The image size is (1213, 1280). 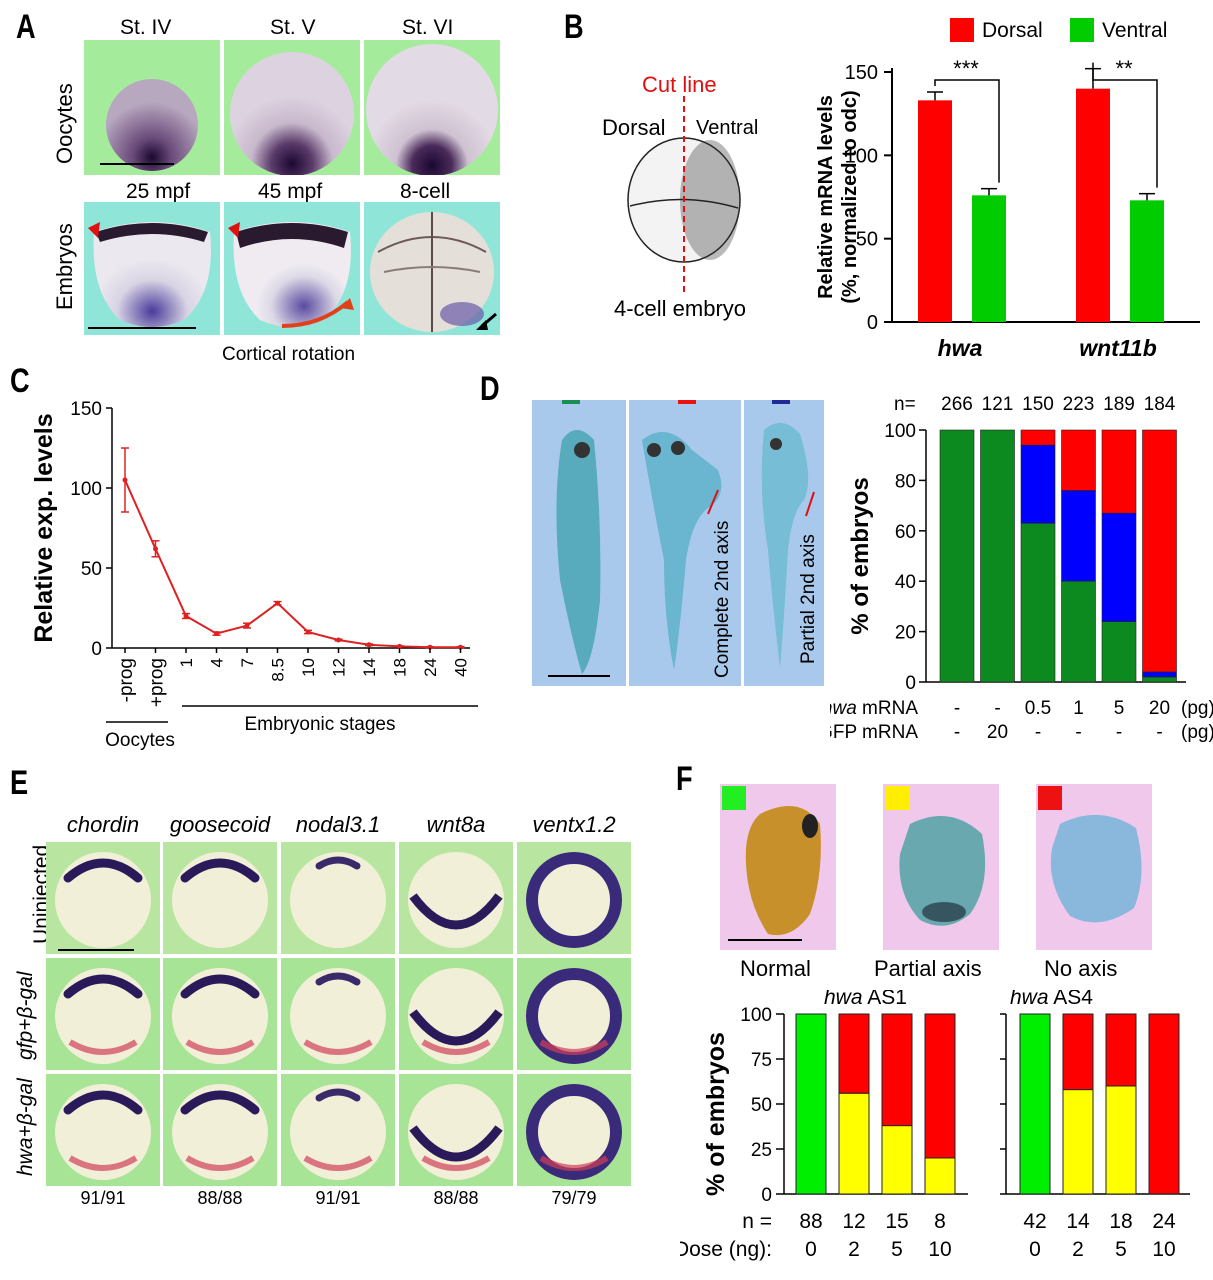 What do you see at coordinates (338, 1198) in the screenshot?
I see `embryo-count: 91/91` at bounding box center [338, 1198].